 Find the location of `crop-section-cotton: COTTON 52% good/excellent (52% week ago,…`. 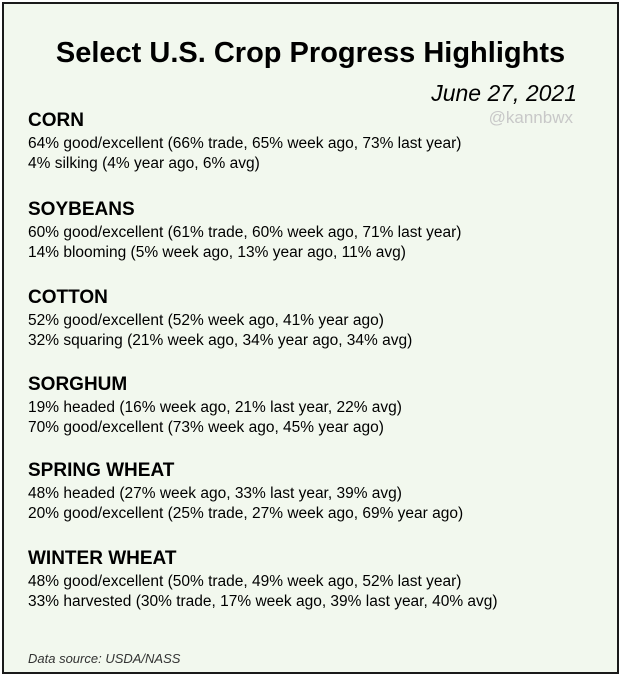

crop-section-cotton: COTTON 52% good/excellent (52% week ago,… is located at coordinates (313, 318).